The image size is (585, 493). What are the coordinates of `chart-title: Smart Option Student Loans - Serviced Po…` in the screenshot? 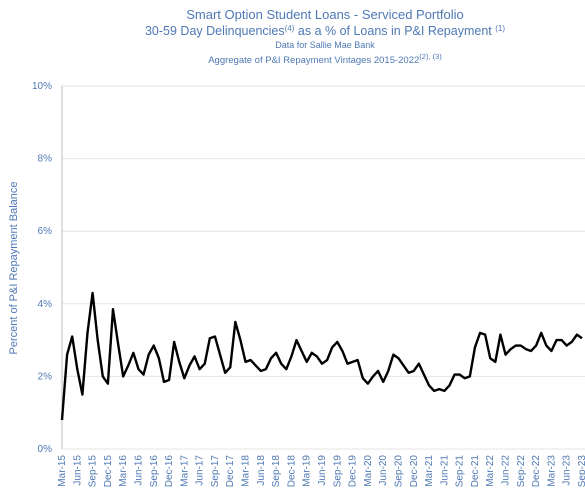 It's located at (324, 14).